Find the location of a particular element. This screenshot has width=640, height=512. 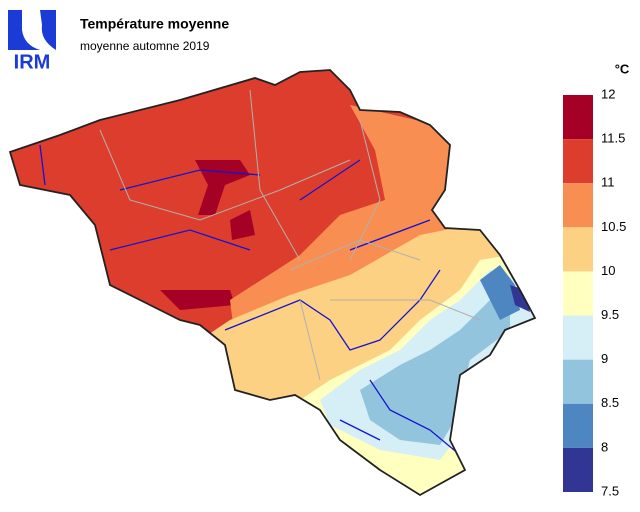

legend-unit: °C is located at coordinates (622, 68).